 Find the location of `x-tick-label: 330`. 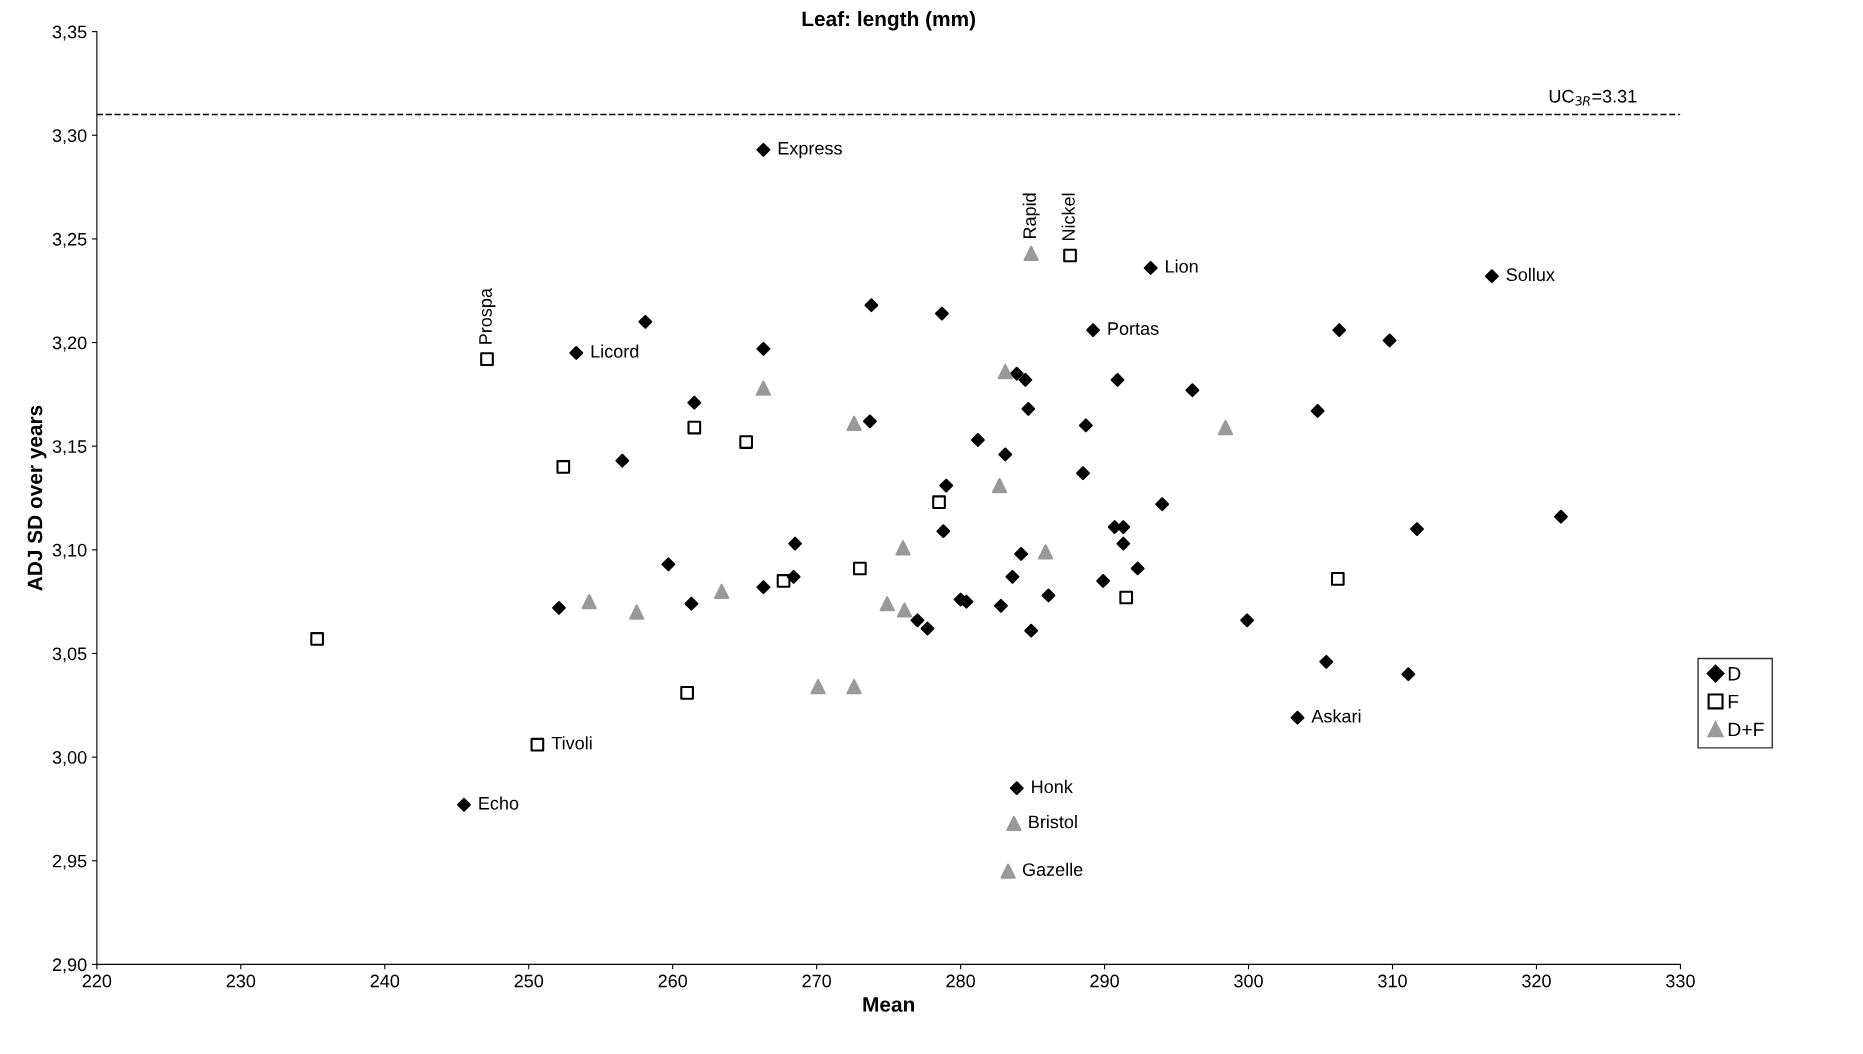

x-tick-label: 330 is located at coordinates (1680, 981).